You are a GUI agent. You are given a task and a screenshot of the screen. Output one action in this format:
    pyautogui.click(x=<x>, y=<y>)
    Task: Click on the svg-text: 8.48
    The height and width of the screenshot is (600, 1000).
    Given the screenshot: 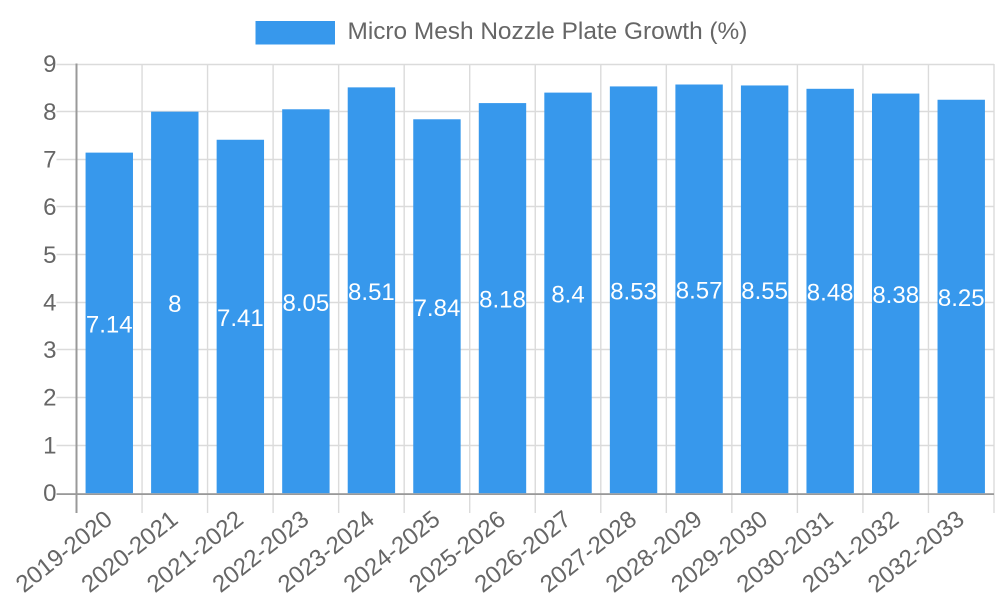 What is the action you would take?
    pyautogui.click(x=830, y=293)
    